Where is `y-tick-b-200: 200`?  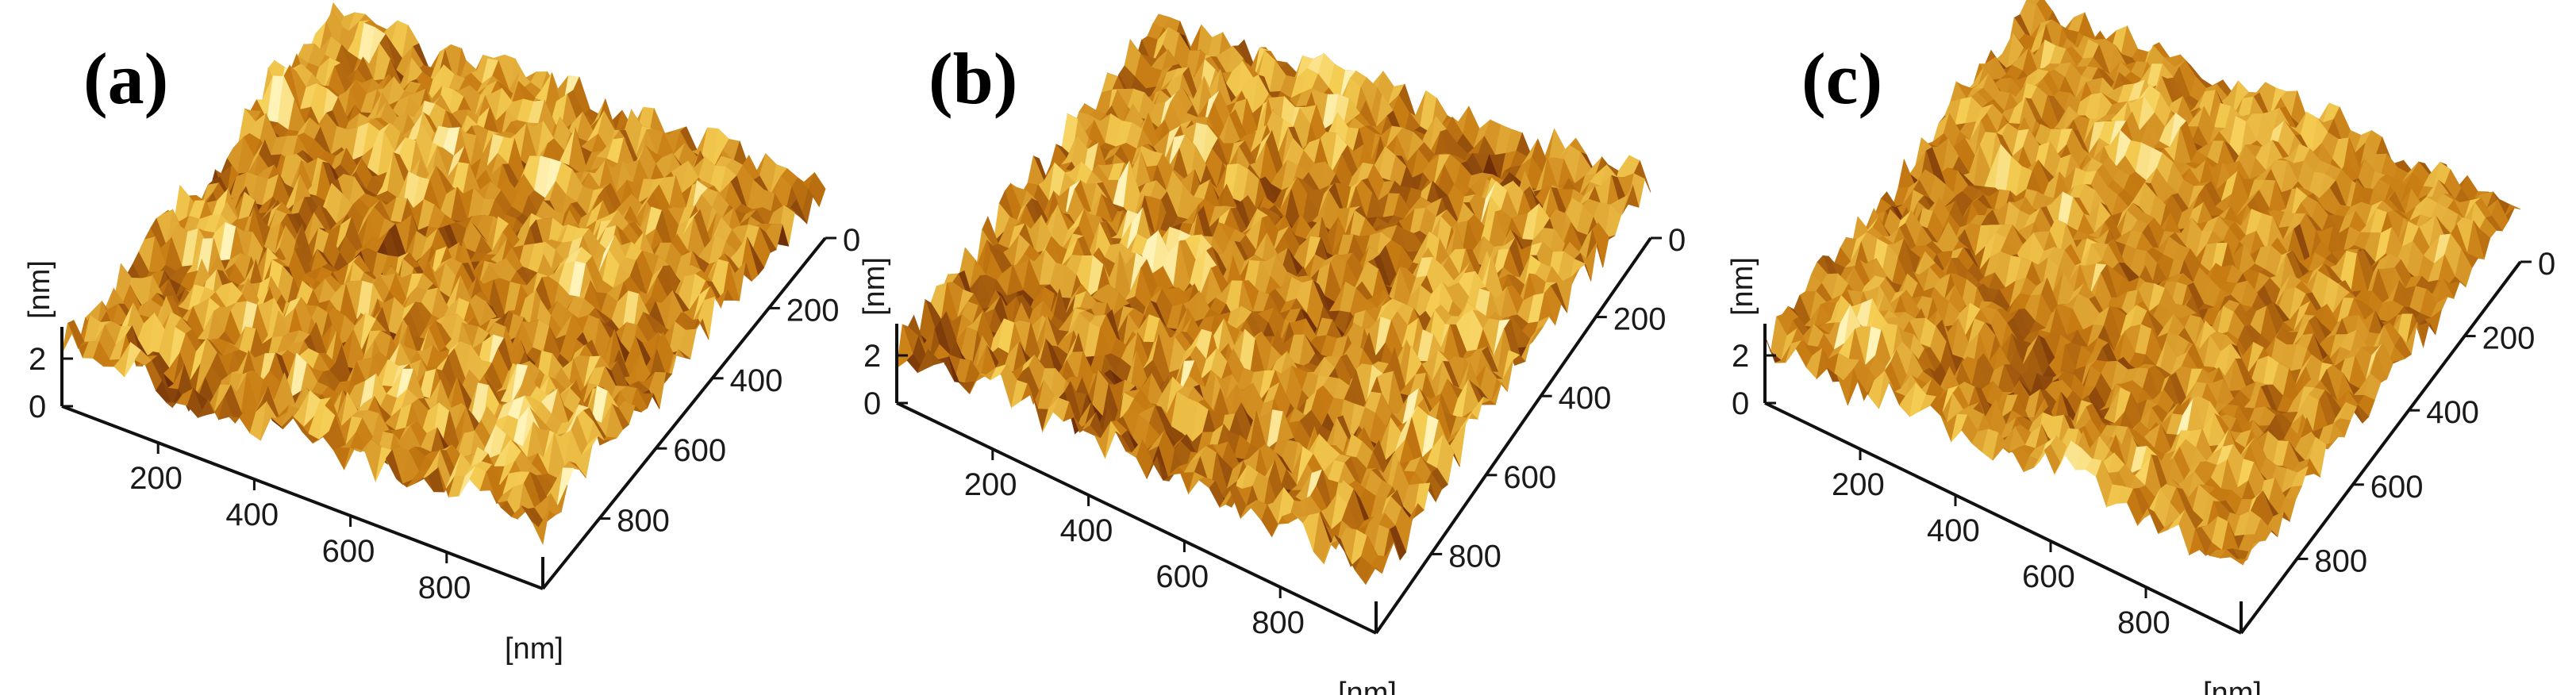
y-tick-b-200: 200 is located at coordinates (1640, 320).